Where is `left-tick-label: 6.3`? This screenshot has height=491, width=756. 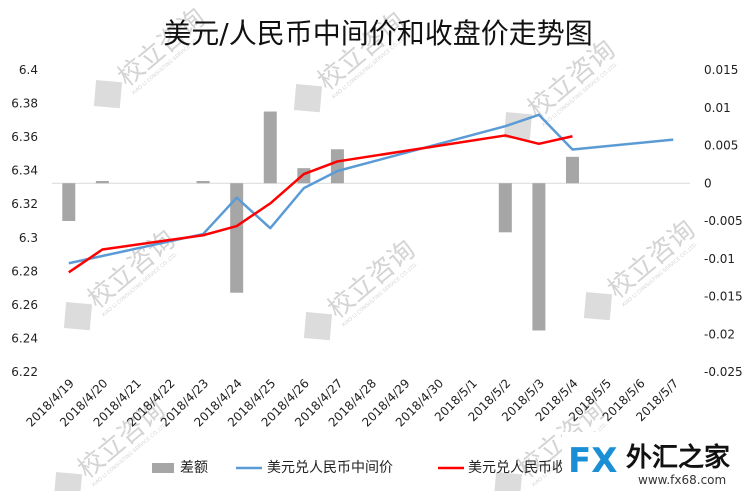 left-tick-label: 6.3 is located at coordinates (28, 238).